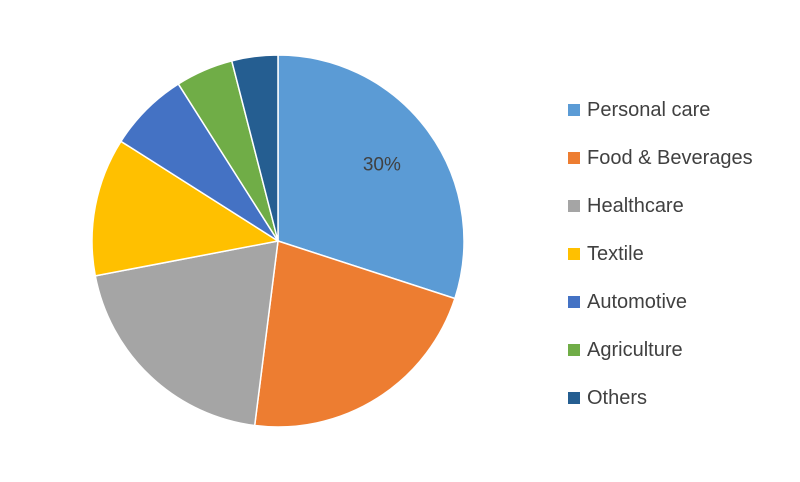 Image resolution: width=800 pixels, height=482 pixels. What do you see at coordinates (635, 349) in the screenshot?
I see `legend-label: Agriculture` at bounding box center [635, 349].